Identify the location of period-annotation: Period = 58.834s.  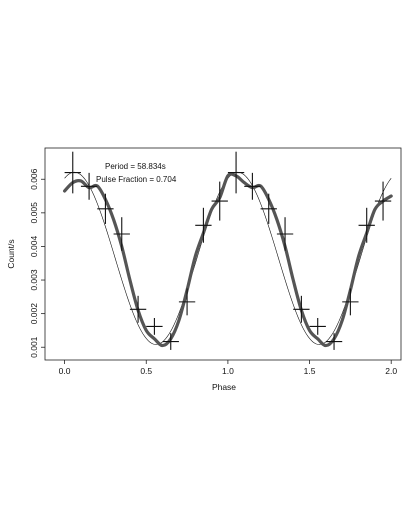
(135, 166).